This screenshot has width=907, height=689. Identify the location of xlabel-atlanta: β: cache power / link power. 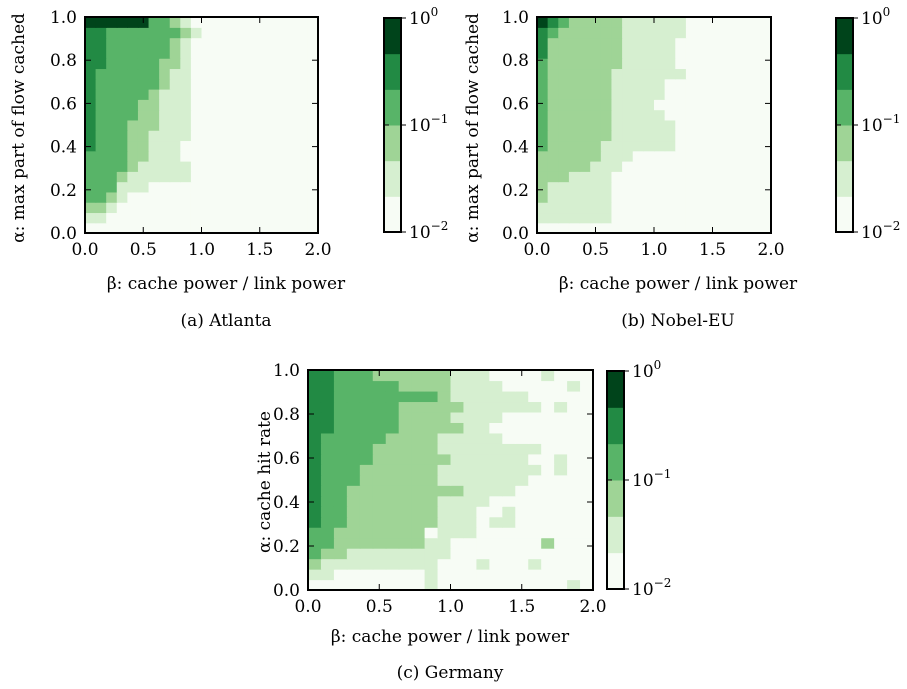
(226, 284).